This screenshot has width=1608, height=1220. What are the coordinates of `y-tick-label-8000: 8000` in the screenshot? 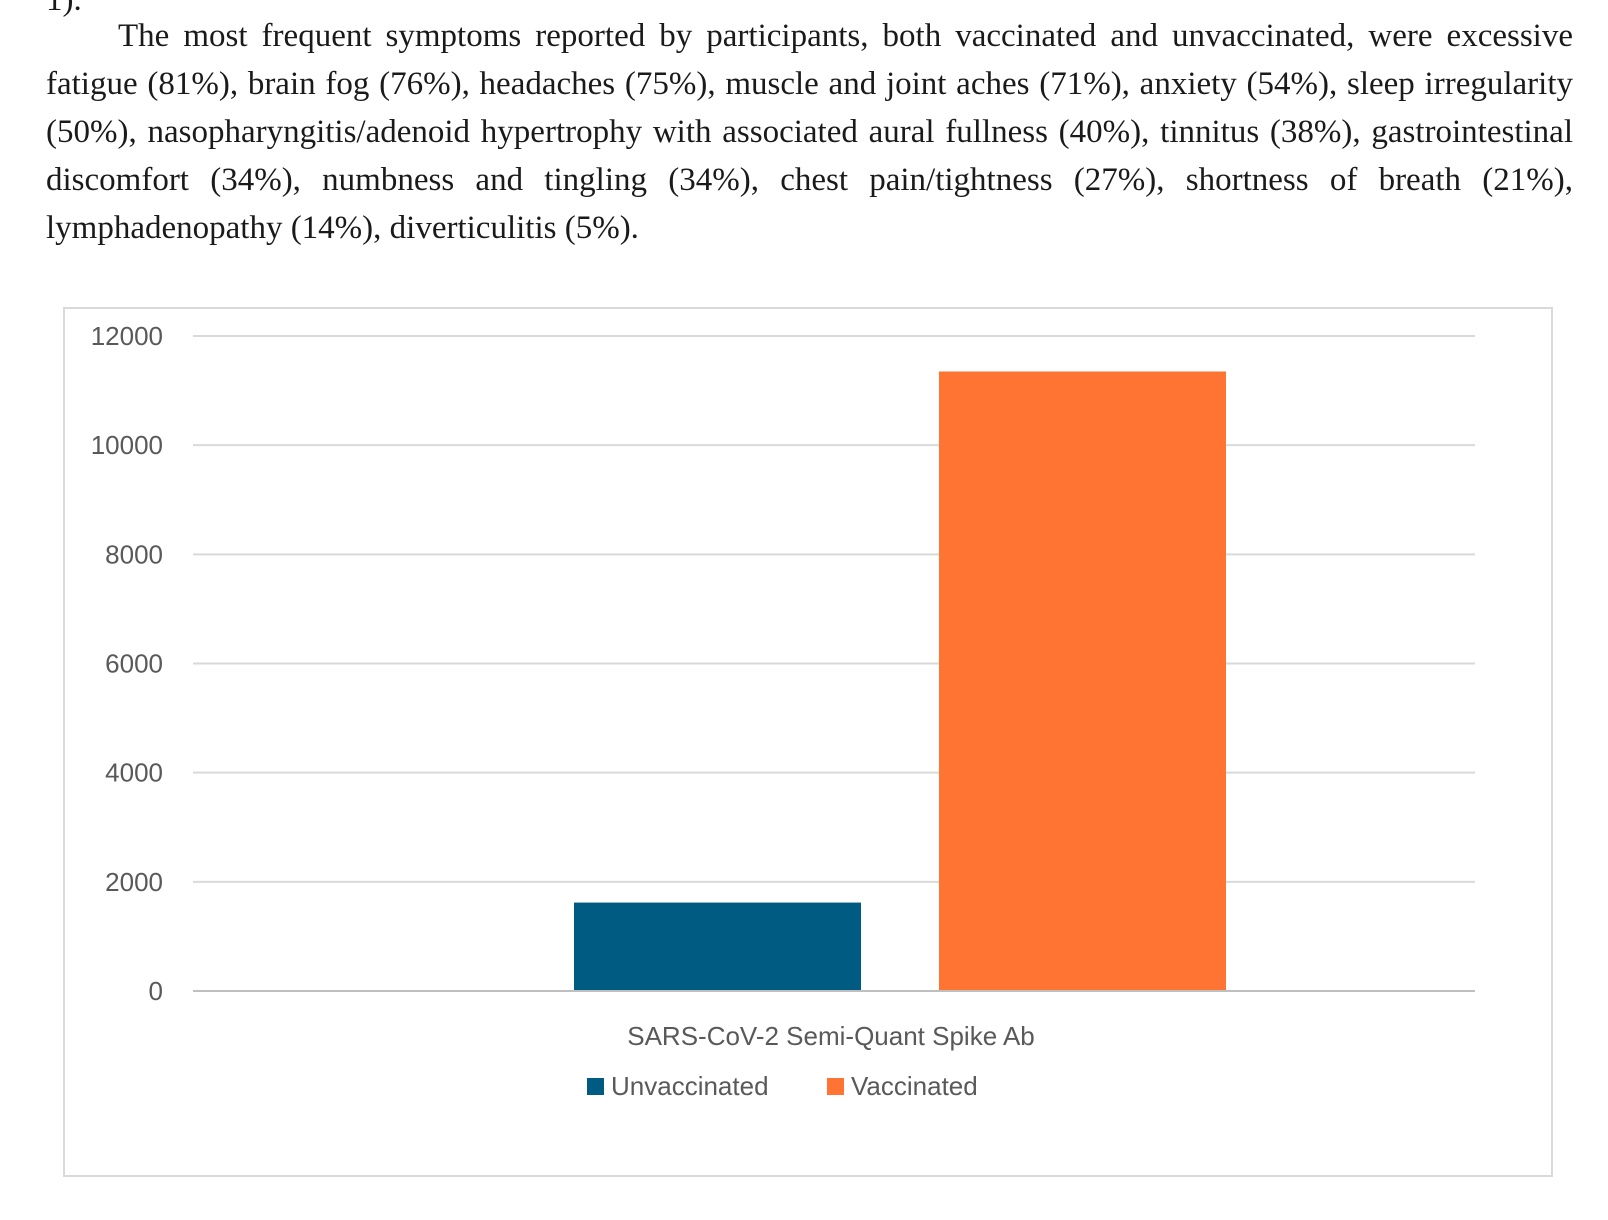 It's located at (134, 554).